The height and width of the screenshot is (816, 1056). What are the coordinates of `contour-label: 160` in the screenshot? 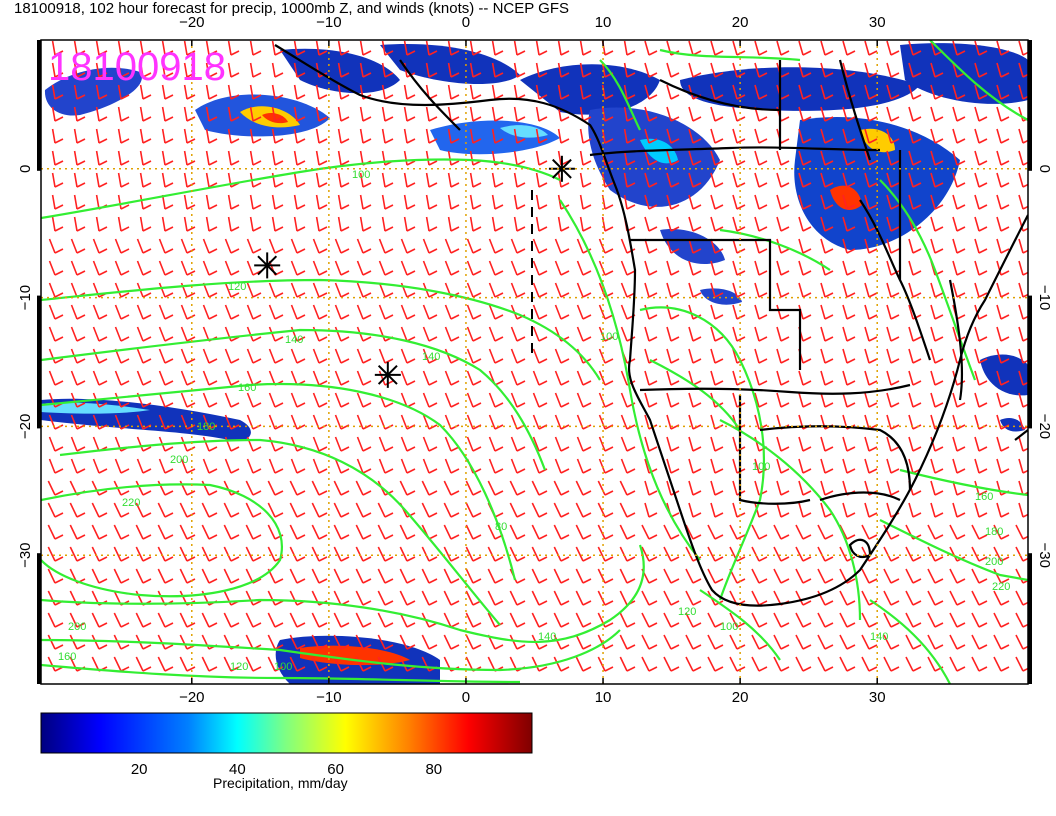 It's located at (984, 497).